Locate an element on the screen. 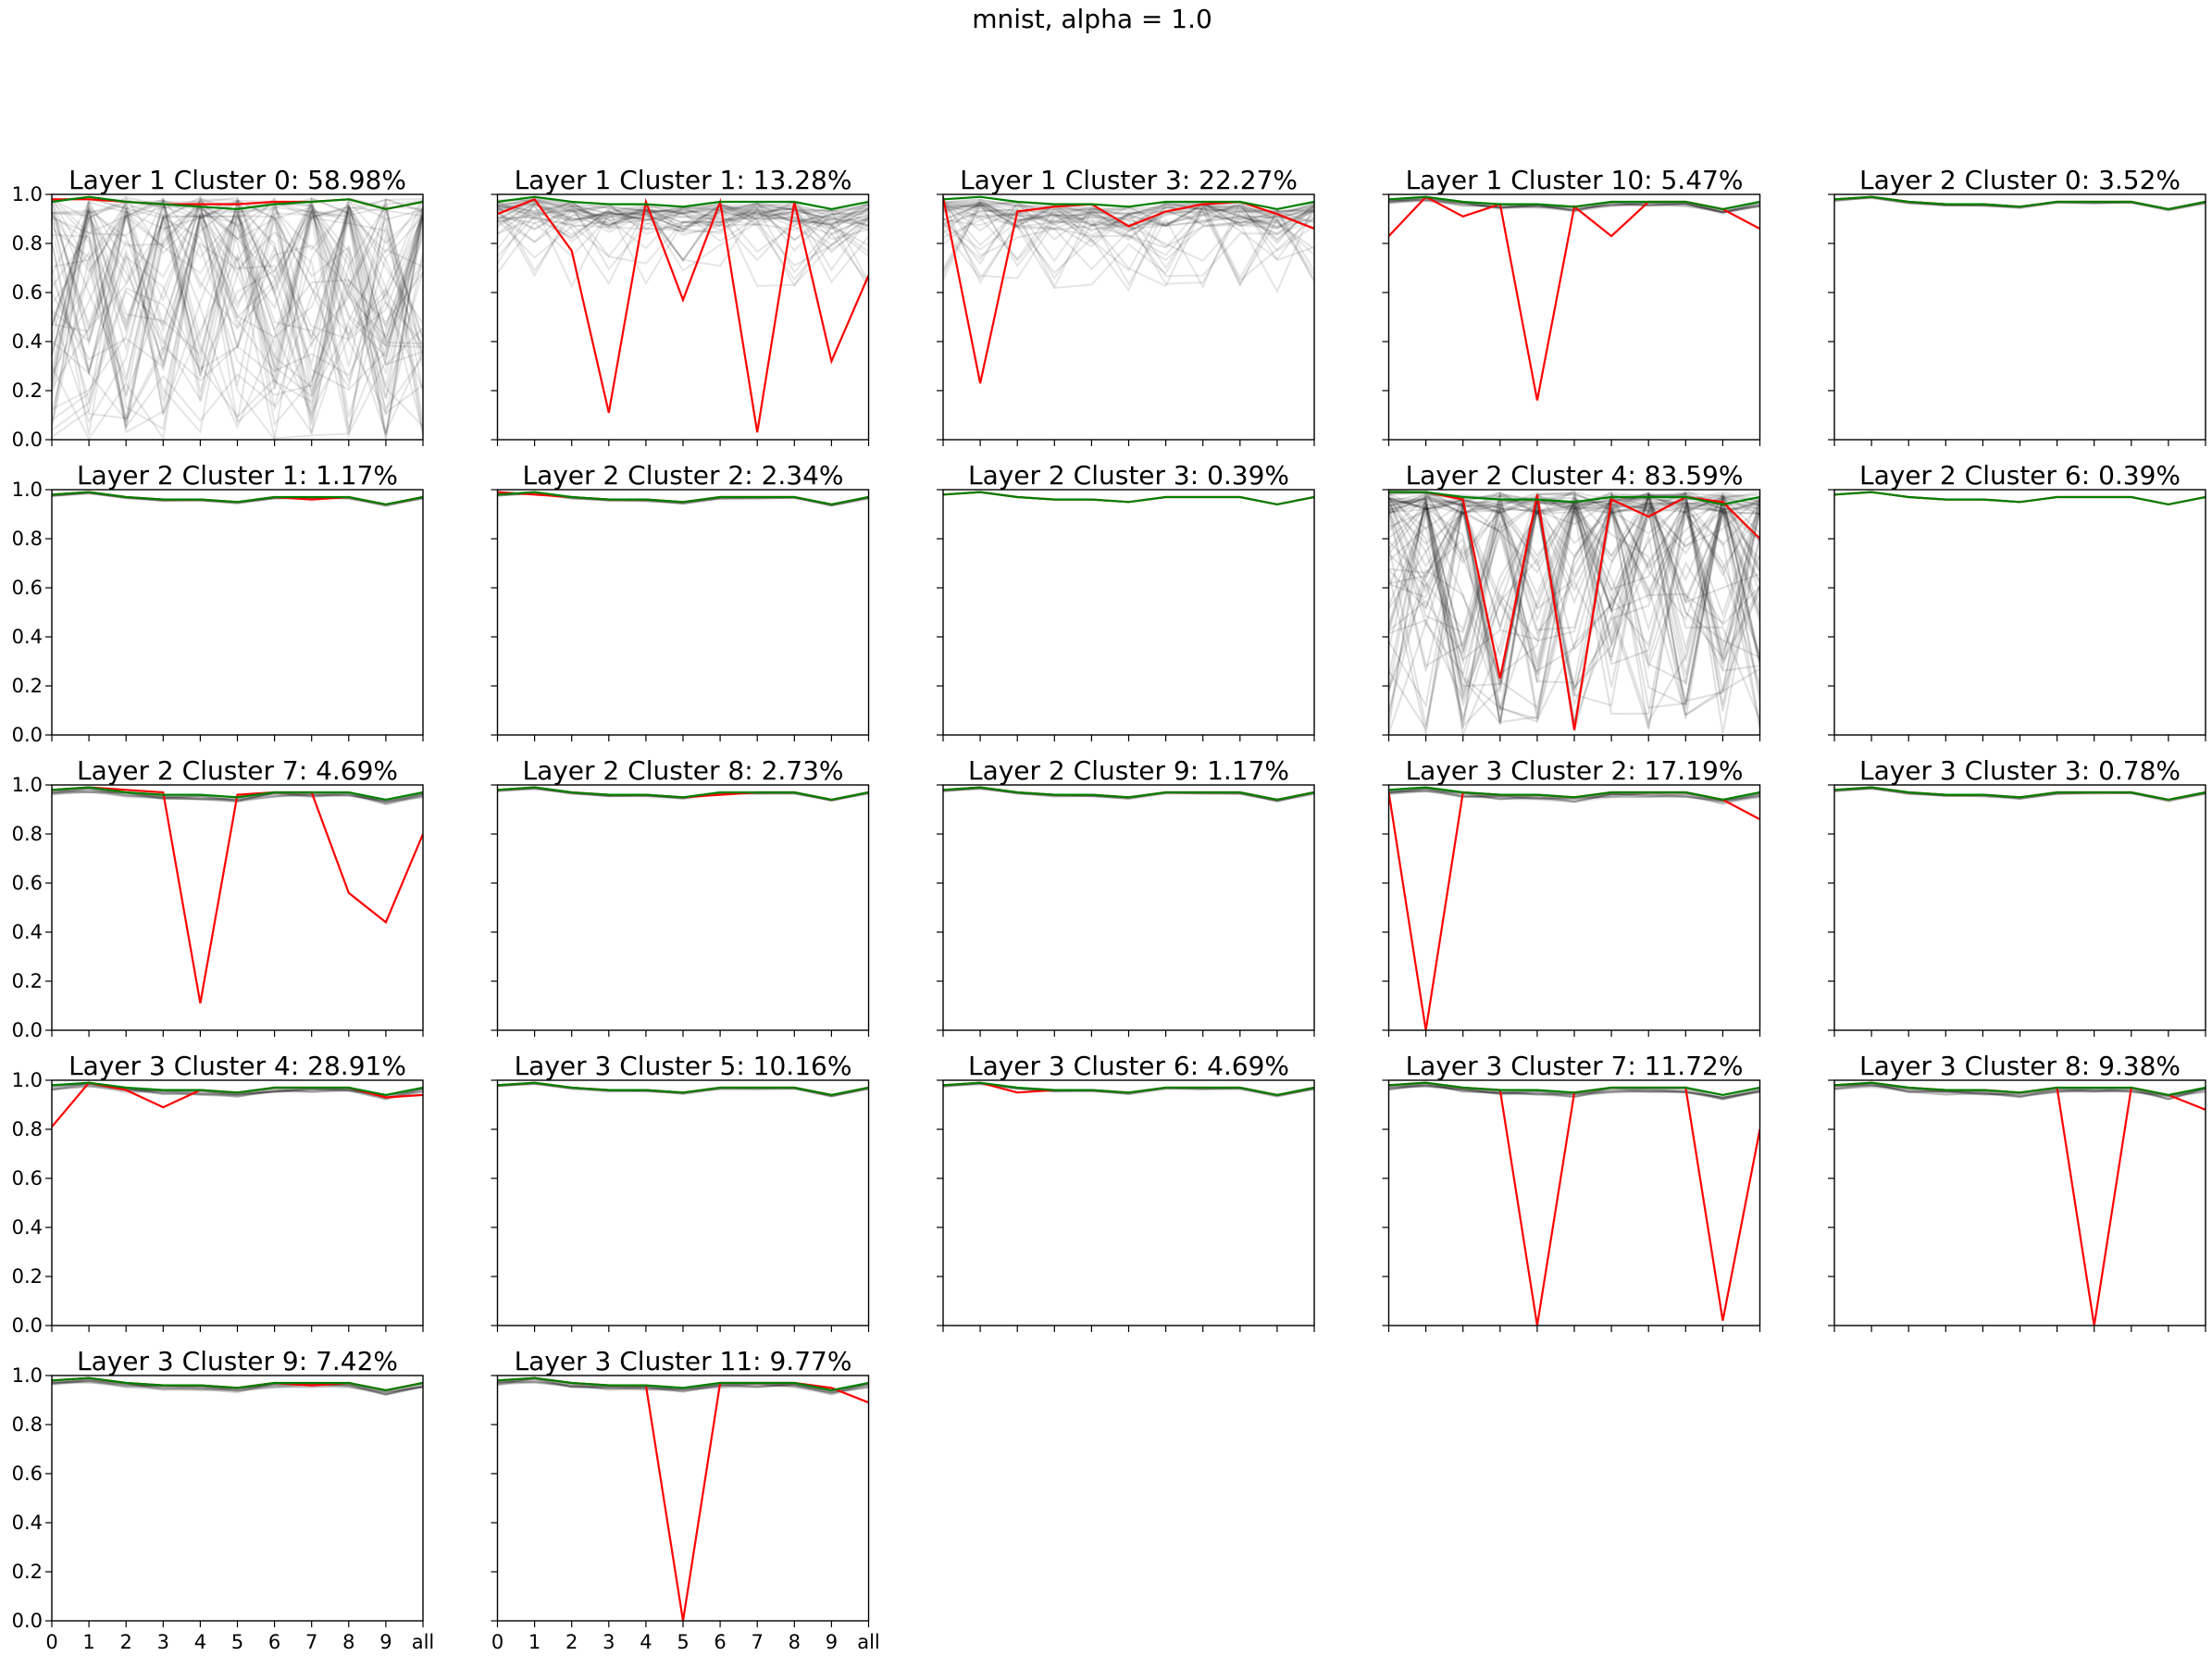 The height and width of the screenshot is (1656, 2212). x-tick-label: 7 is located at coordinates (758, 1642).